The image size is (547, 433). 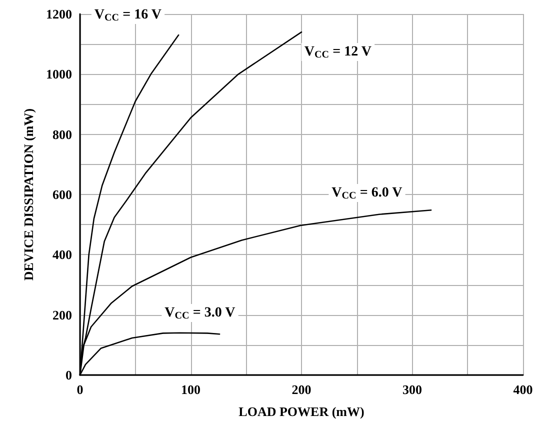 What do you see at coordinates (302, 389) in the screenshot?
I see `x-tick-label: 200` at bounding box center [302, 389].